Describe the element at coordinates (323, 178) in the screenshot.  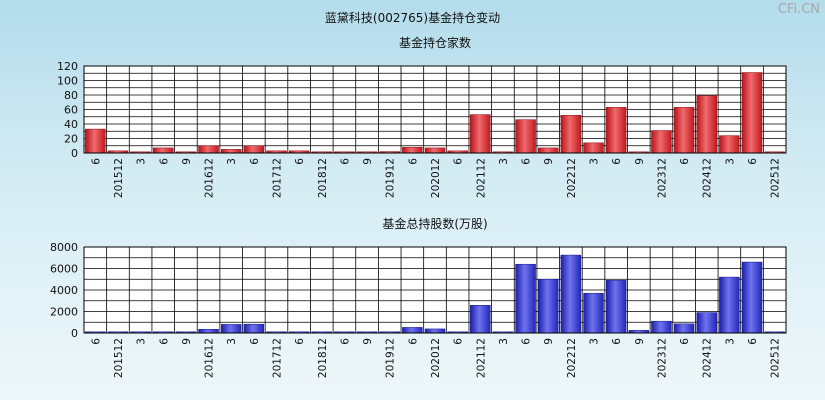
I see `fund-count-x-tick-label: 201812` at that location.